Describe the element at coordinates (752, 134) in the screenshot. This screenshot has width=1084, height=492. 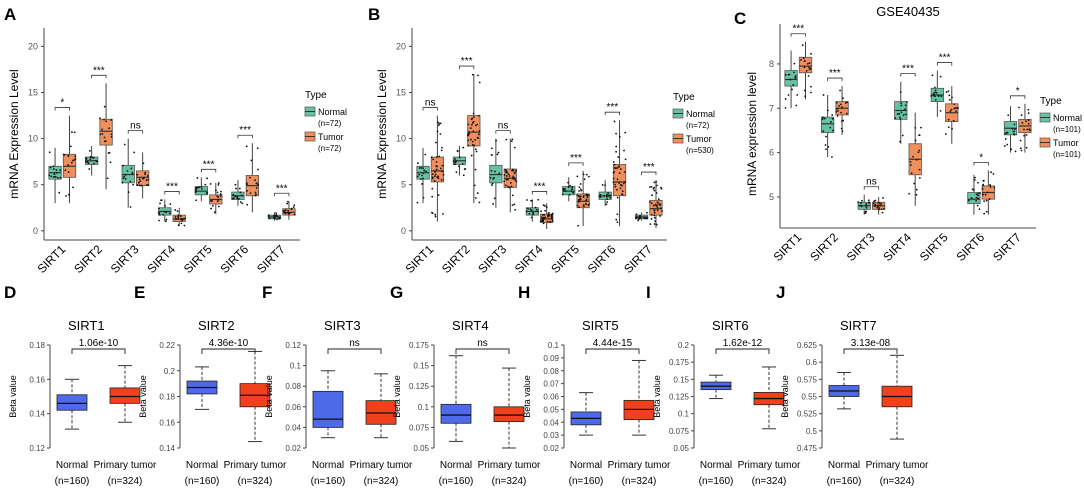
I see `y-axis-label: mRNA expression level` at that location.